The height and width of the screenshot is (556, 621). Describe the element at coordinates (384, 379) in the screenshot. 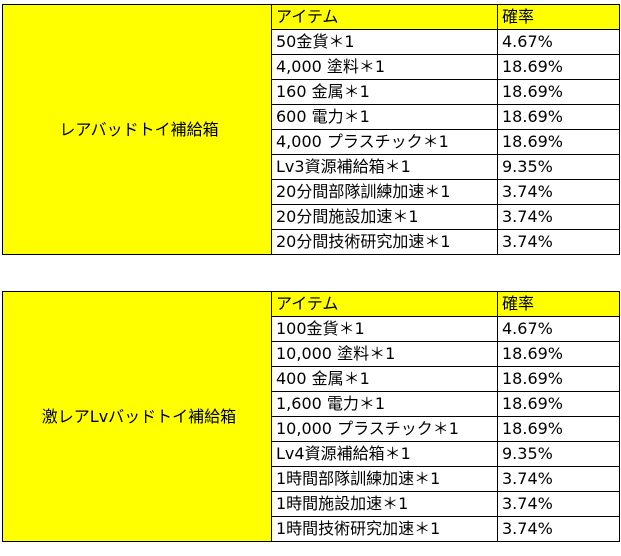

I see `item-cell: 400 金属＊1` at that location.